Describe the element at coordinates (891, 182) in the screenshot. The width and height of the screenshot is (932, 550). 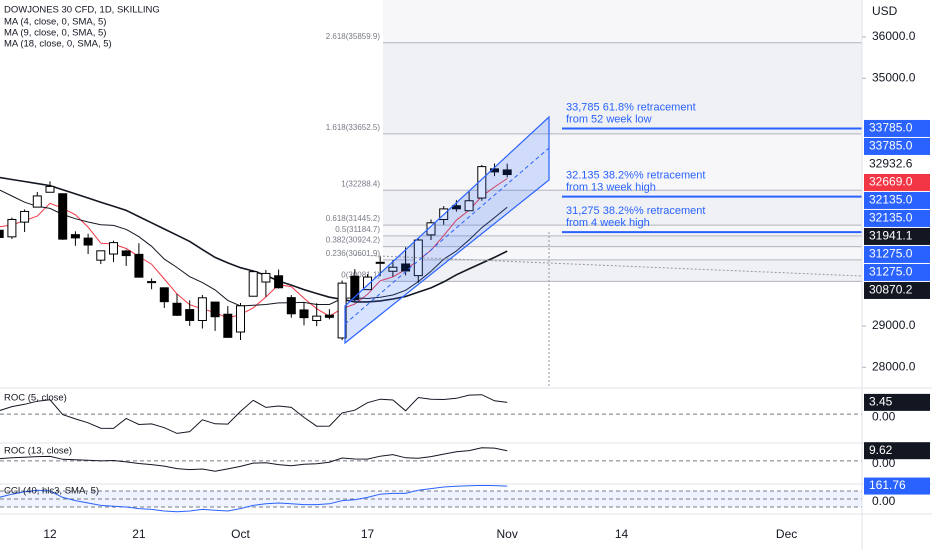
I see `price-label: 32669.0` at that location.